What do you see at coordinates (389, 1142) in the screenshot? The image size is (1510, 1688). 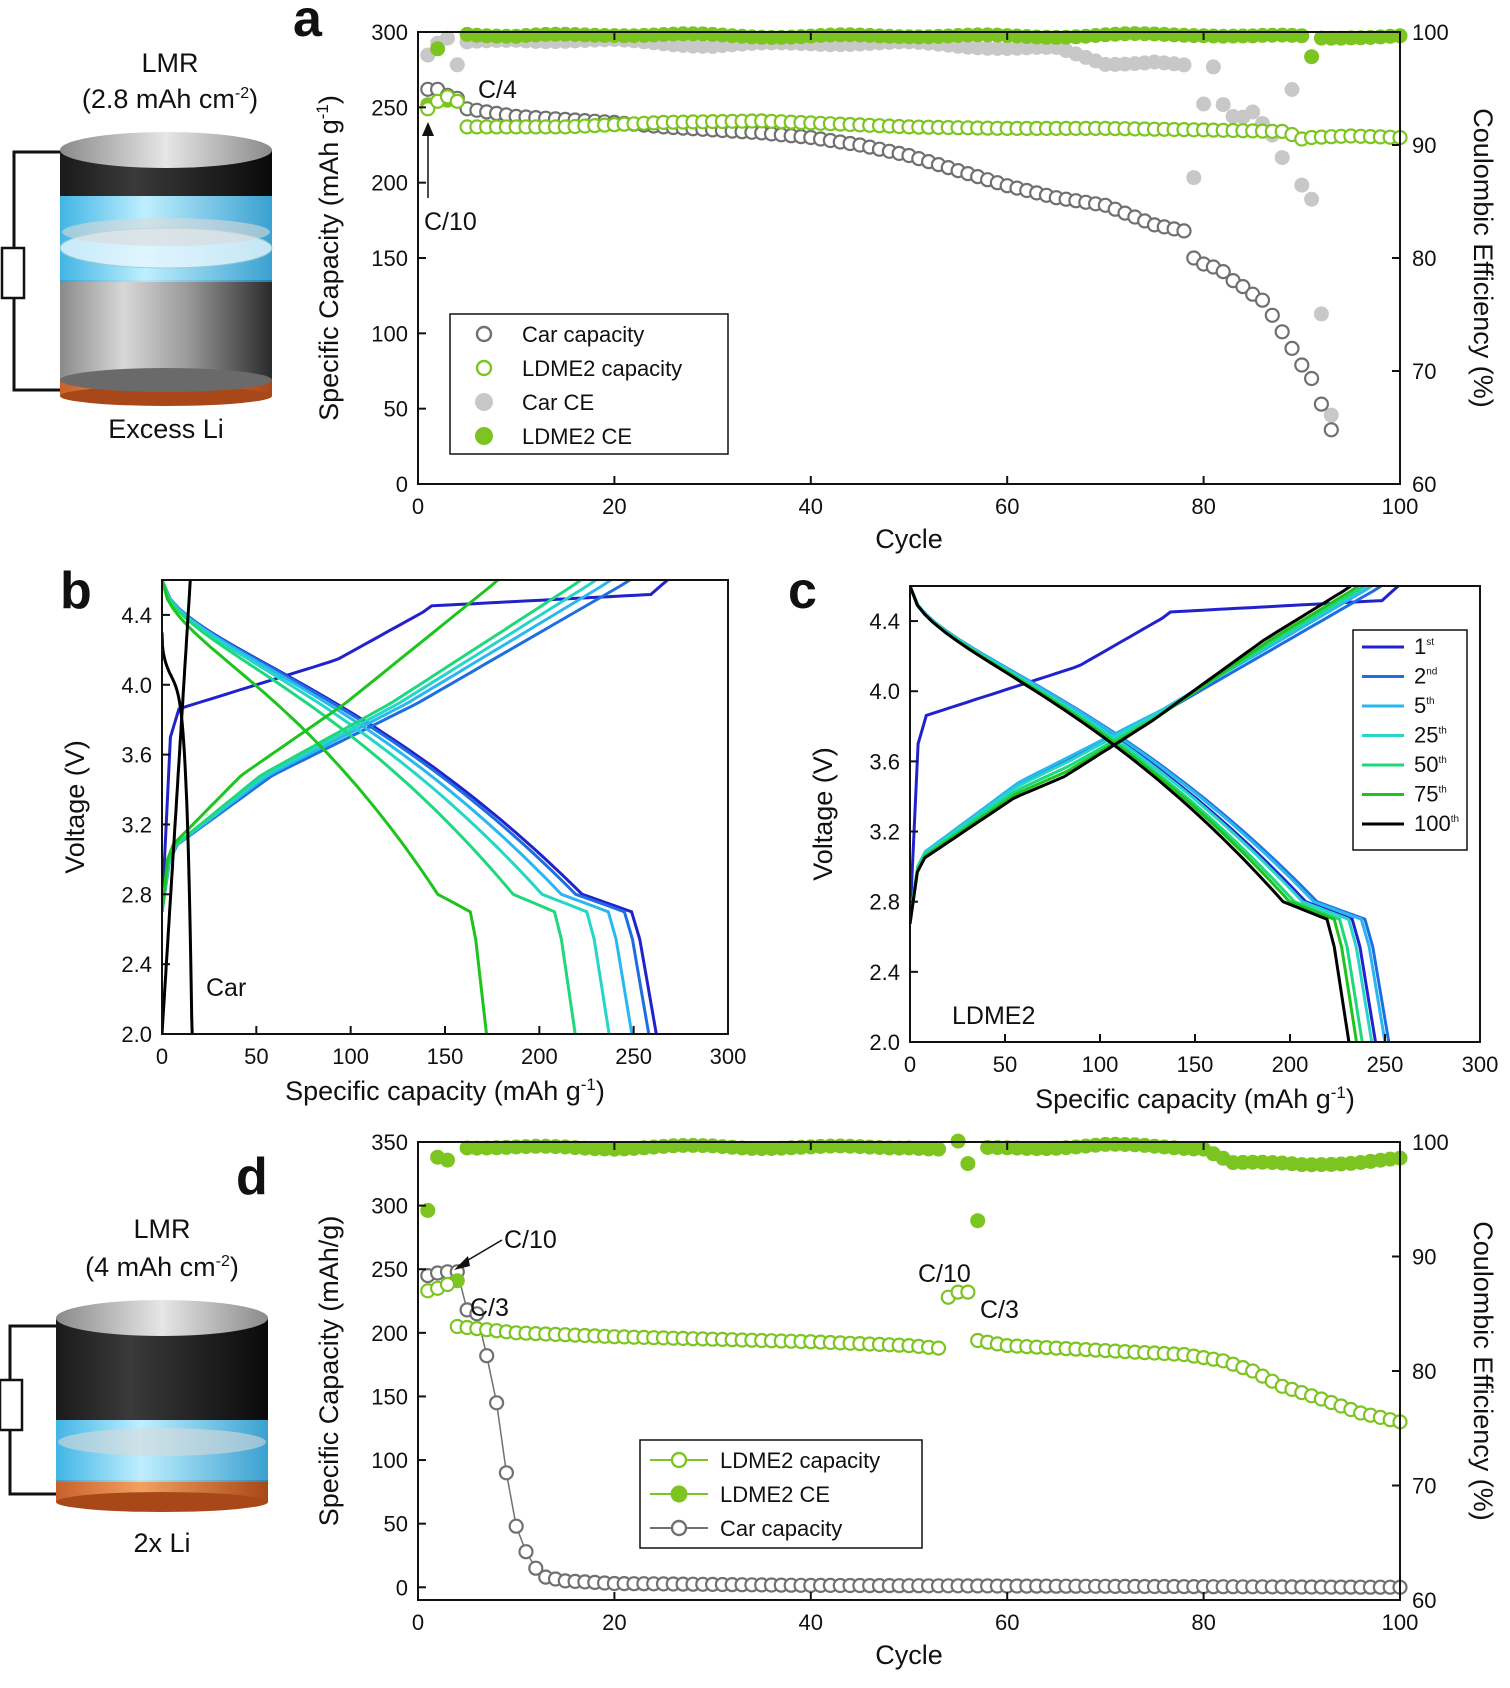 I see `y-tick-label: 350` at bounding box center [389, 1142].